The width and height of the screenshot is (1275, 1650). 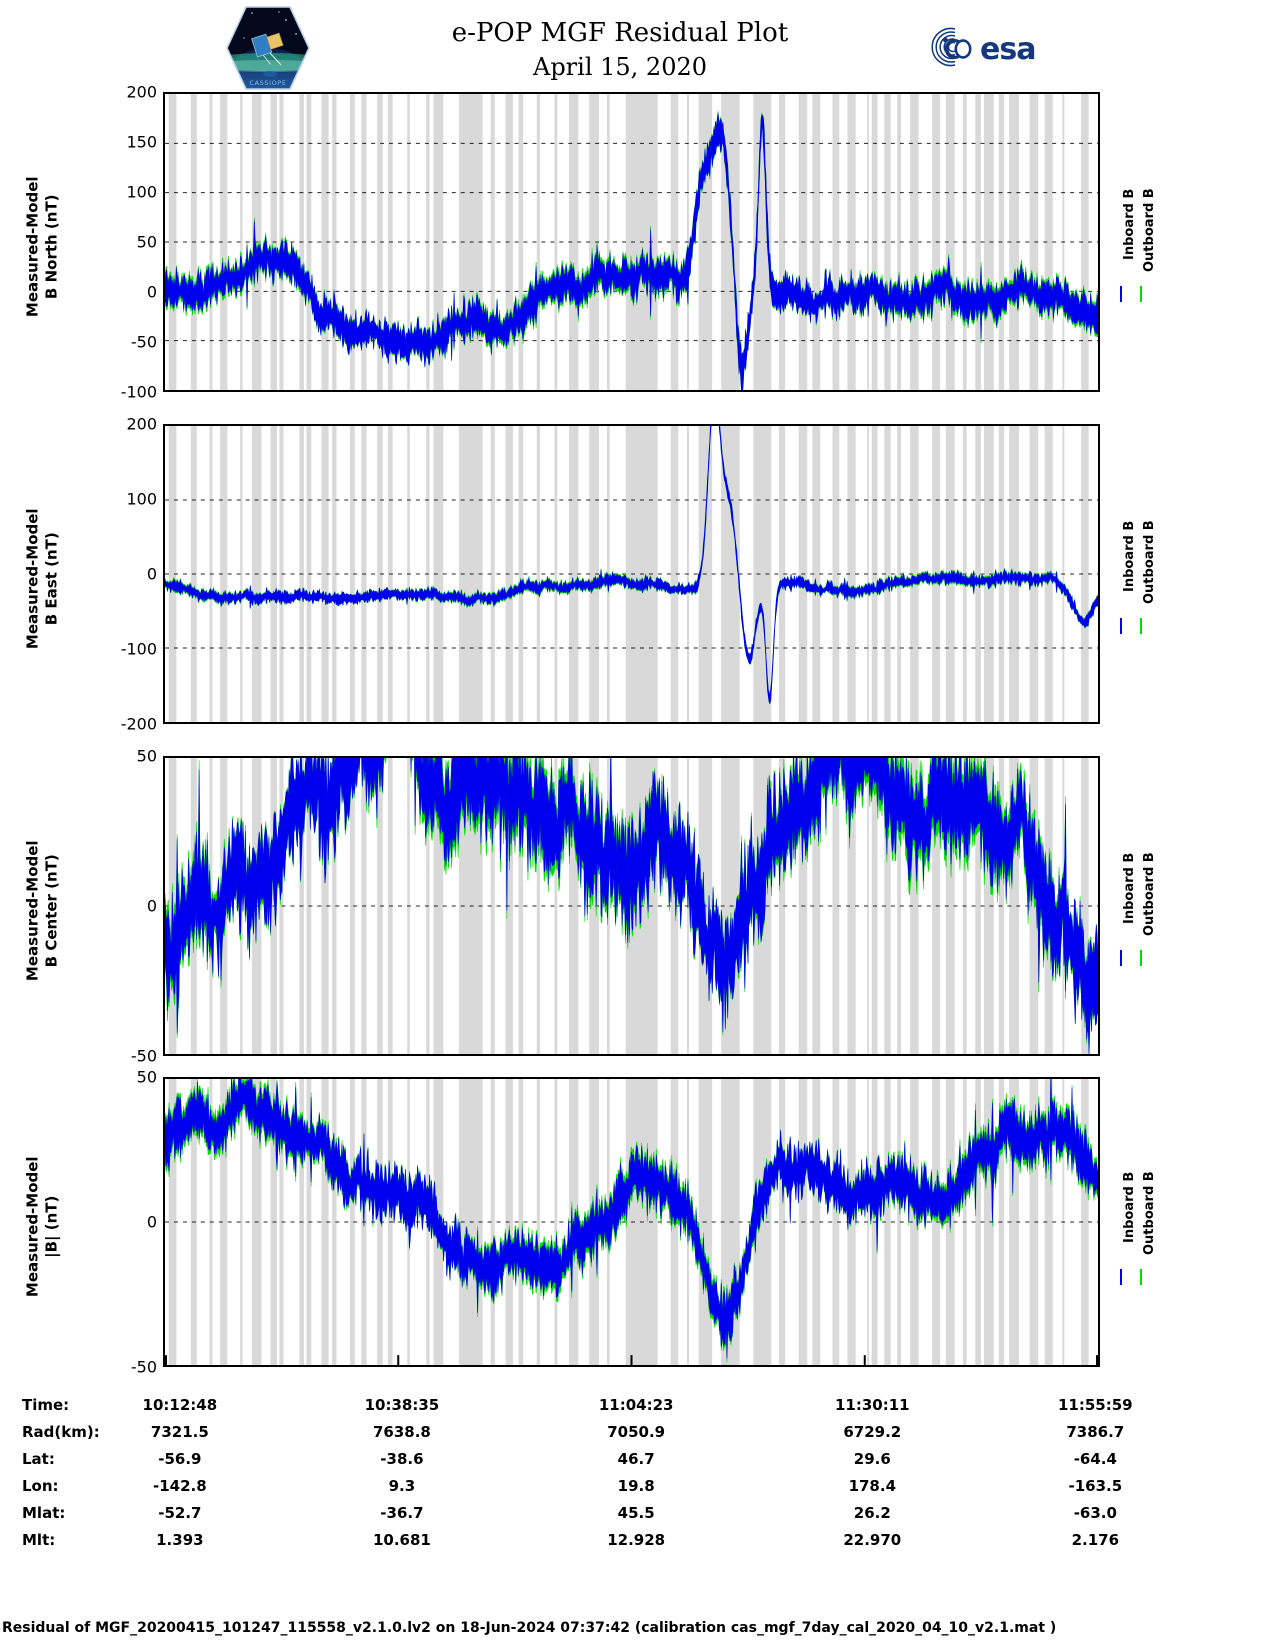 I want to click on table-cell: 10.681, so click(x=401, y=1540).